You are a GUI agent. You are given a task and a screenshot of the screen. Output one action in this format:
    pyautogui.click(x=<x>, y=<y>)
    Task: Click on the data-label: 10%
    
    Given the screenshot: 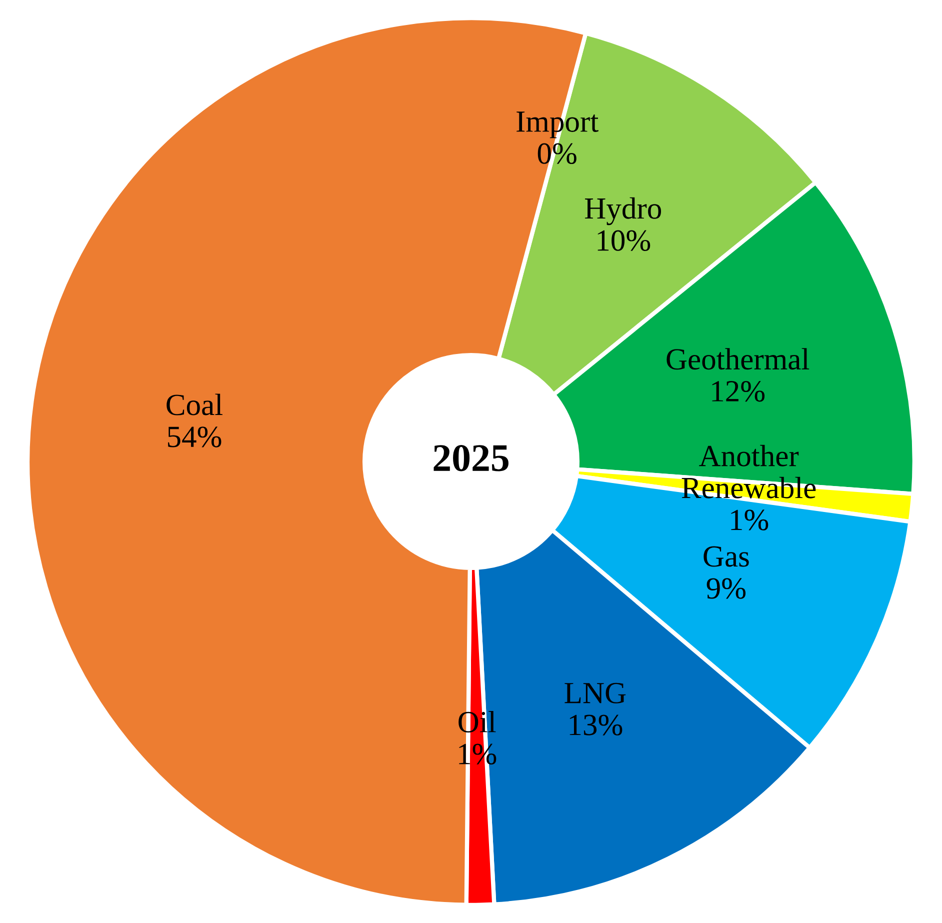 What is the action you would take?
    pyautogui.click(x=624, y=240)
    